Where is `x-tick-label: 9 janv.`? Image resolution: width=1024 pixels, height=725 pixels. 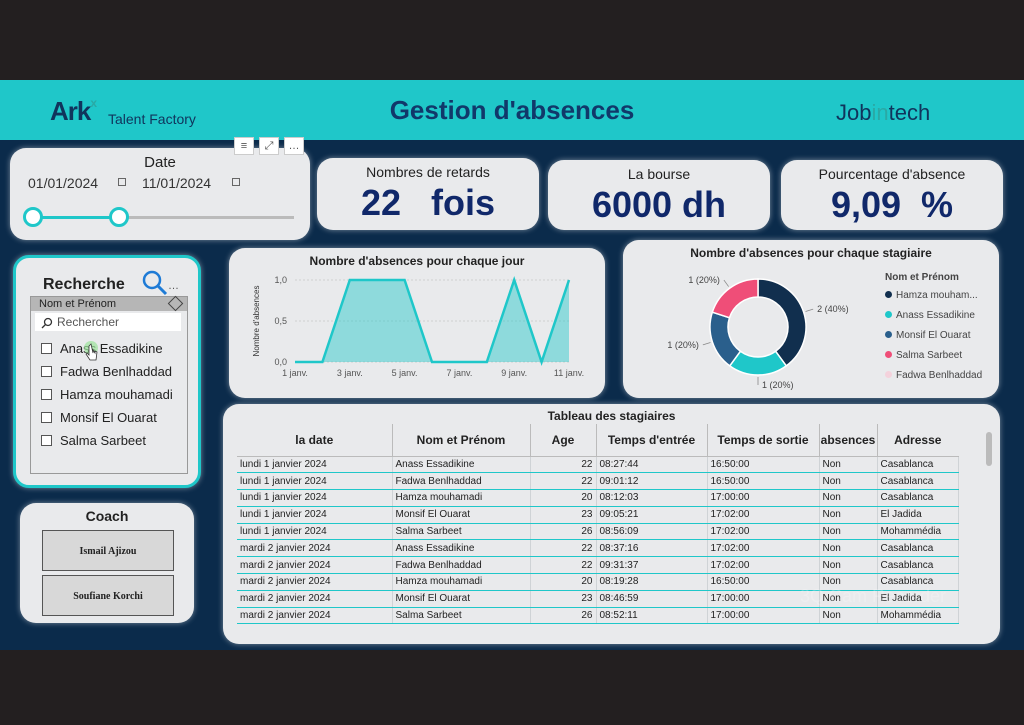 x-tick-label: 9 janv. is located at coordinates (514, 373).